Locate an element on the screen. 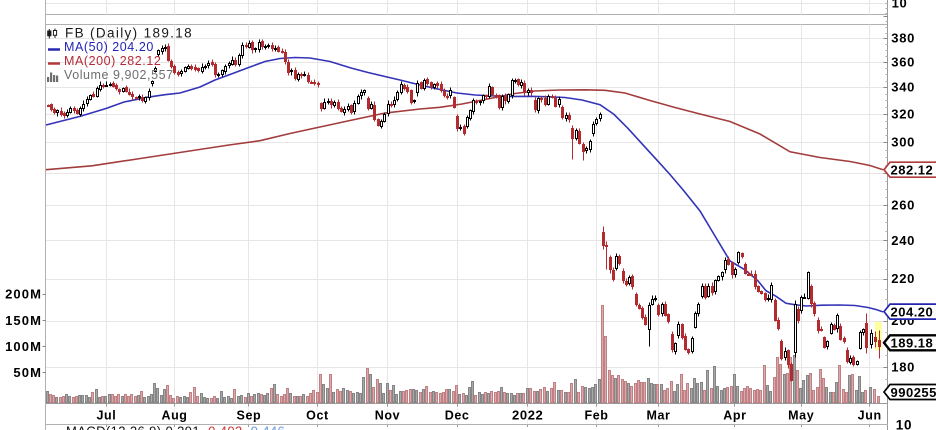 The image size is (936, 430). svg-text: MA(50) 204.20 is located at coordinates (109, 47).